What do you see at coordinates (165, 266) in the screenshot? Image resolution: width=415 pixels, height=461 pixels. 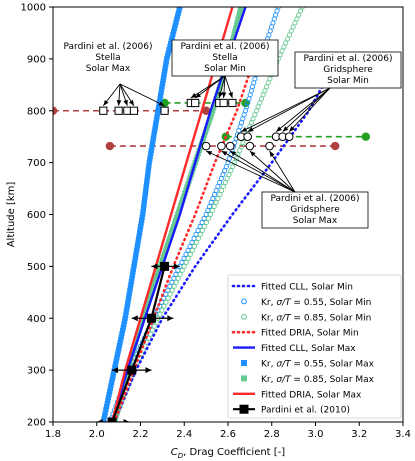 I see `pardini2010-marker` at bounding box center [165, 266].